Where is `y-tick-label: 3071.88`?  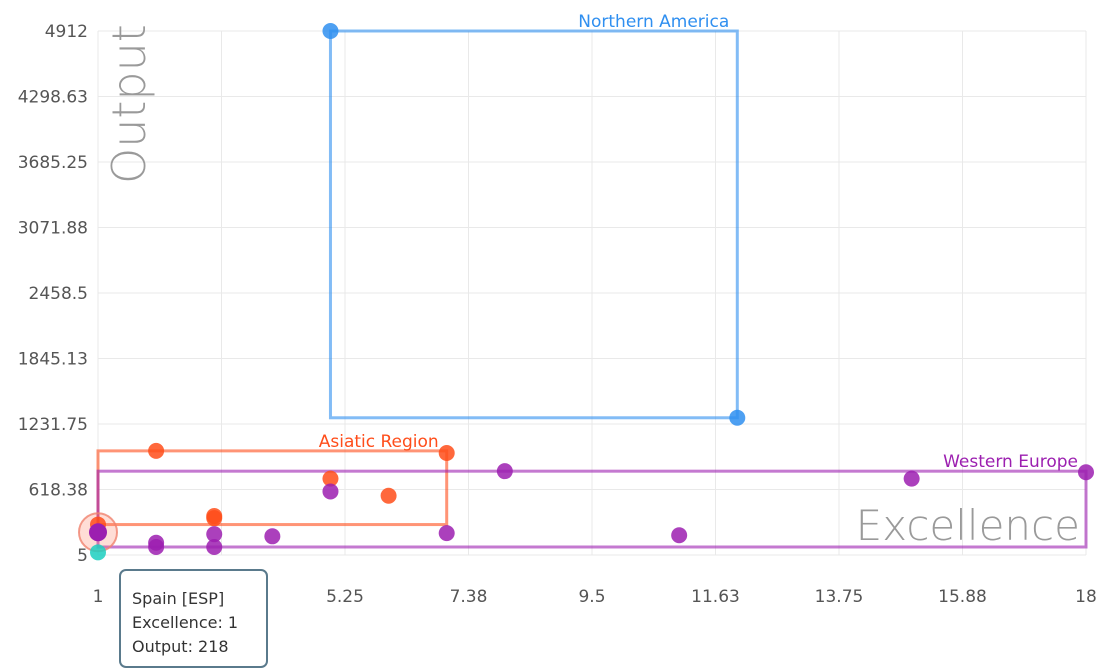
y-tick-label: 3071.88 is located at coordinates (53, 229).